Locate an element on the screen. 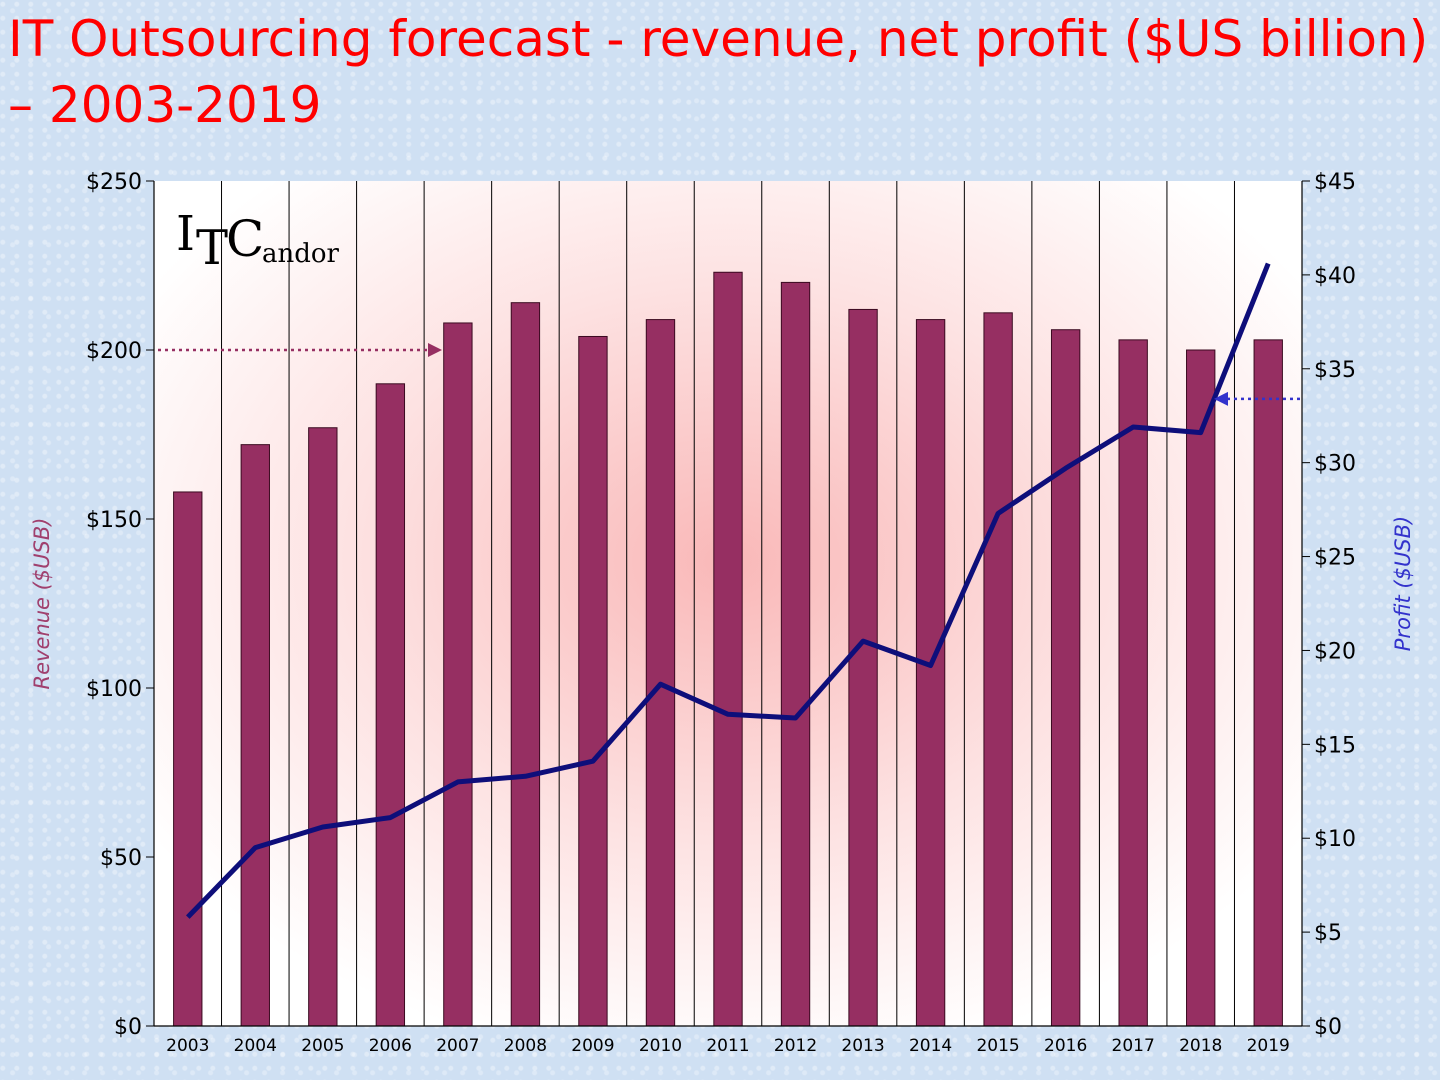 The width and height of the screenshot is (1440, 1080). right-tick-label: $25 is located at coordinates (1335, 558).